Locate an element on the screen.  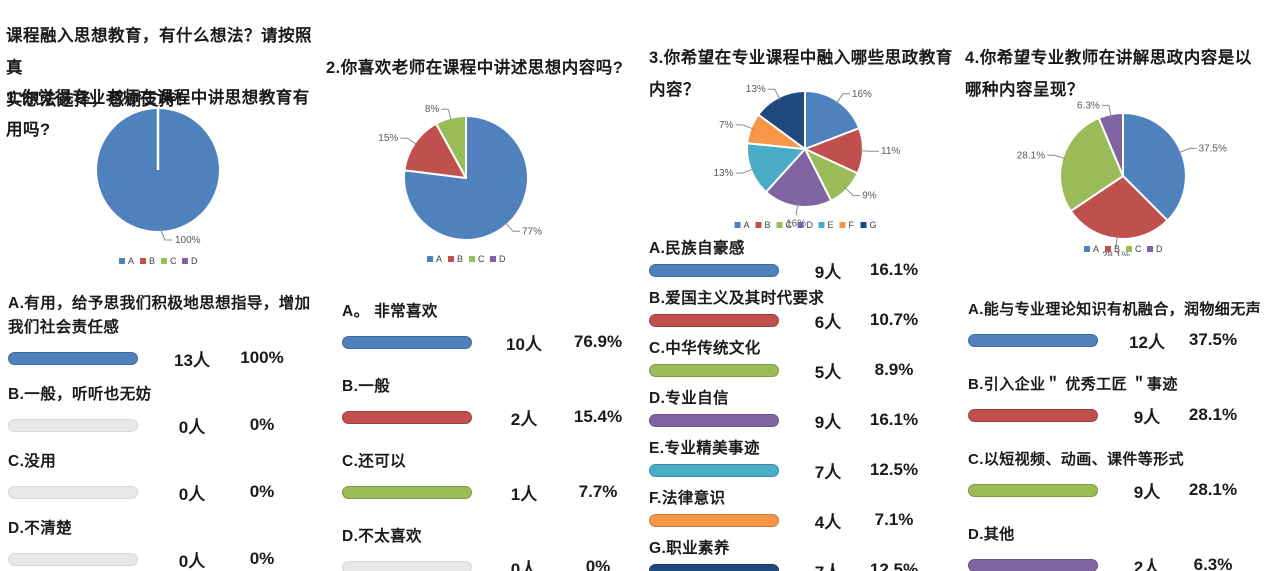
answer-item: B.一般 2人 15.4% is located at coordinates (492, 402).